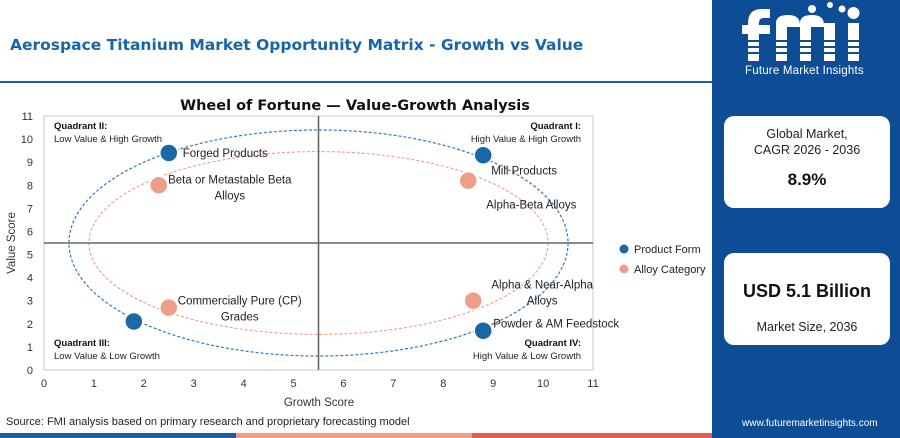 Image resolution: width=900 pixels, height=438 pixels. Describe the element at coordinates (555, 126) in the screenshot. I see `quadrant-title-q1: Quadrant I:` at that location.